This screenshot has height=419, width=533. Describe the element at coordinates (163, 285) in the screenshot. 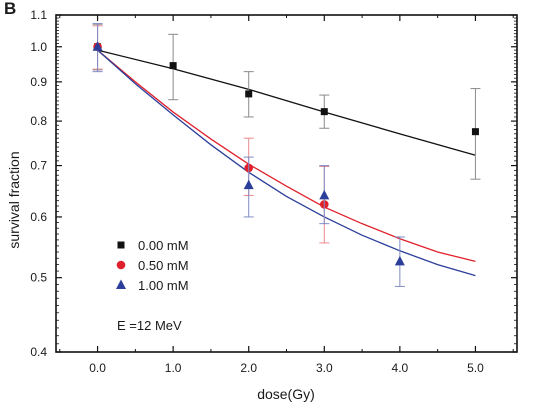

I see `legend-label: 1.00 mM` at that location.